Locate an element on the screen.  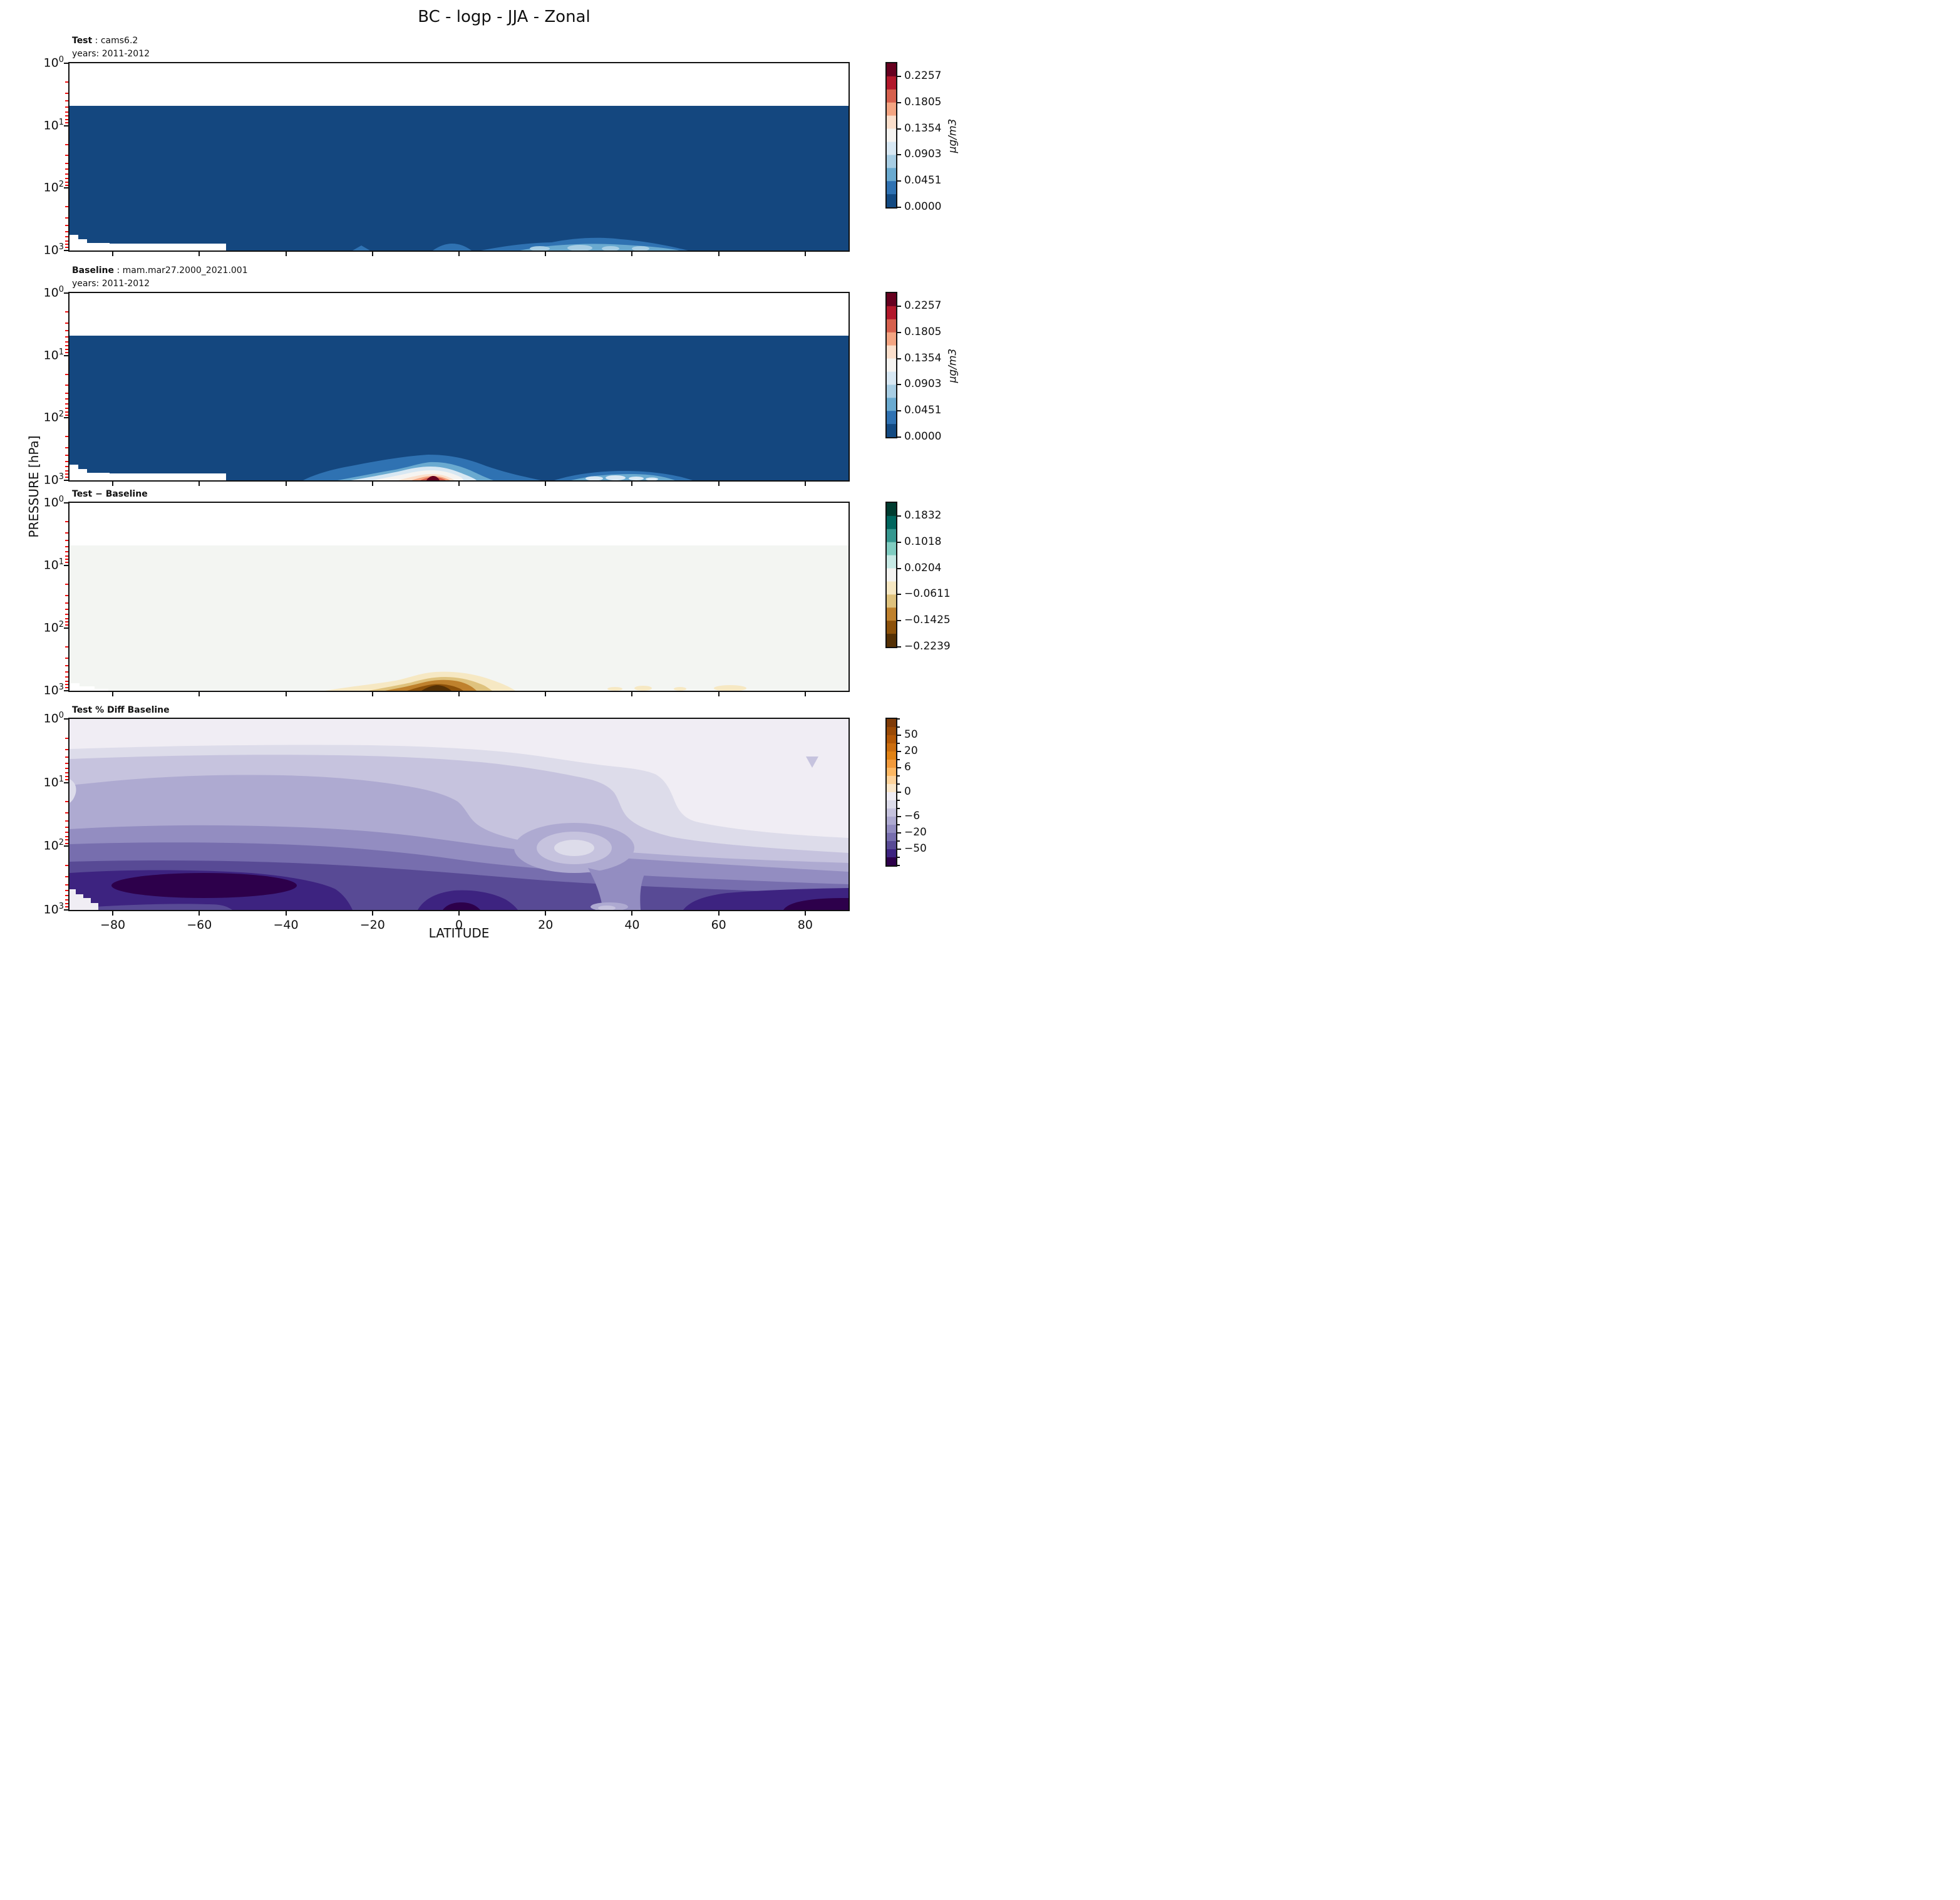
colorbar-gradient is located at coordinates (892, 365).